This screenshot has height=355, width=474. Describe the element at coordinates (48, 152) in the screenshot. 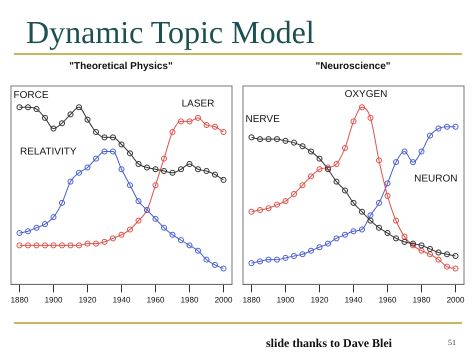

I see `series-label: RELATIVITY` at that location.